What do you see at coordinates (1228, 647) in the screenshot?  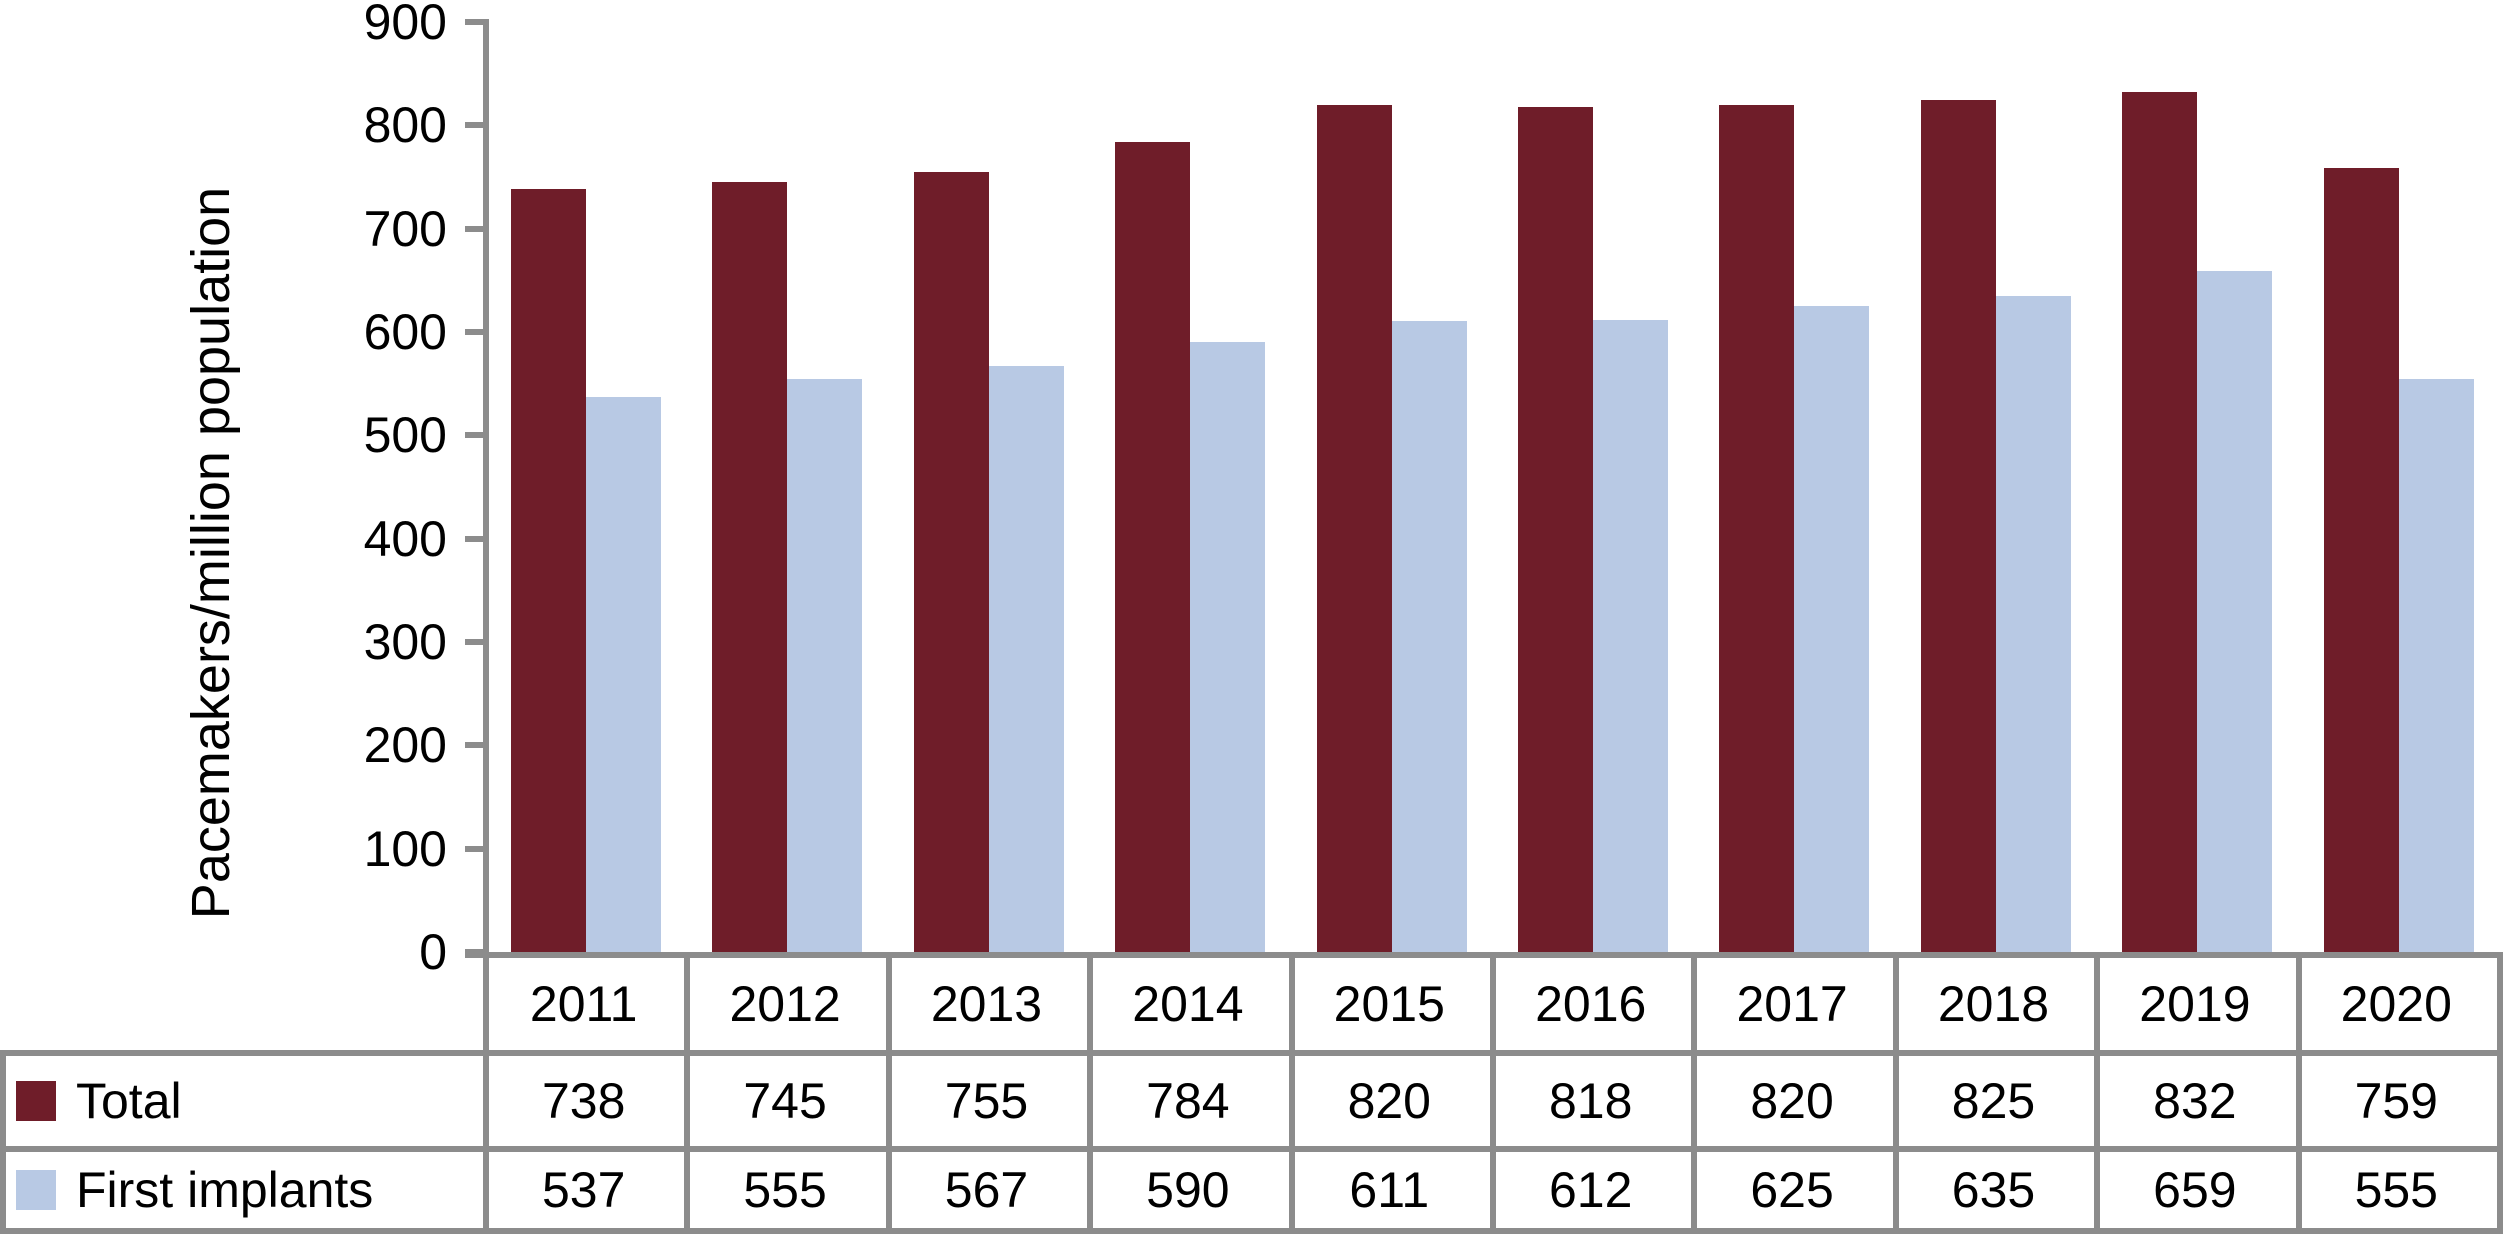 I see `bar-first-implants-2014` at bounding box center [1228, 647].